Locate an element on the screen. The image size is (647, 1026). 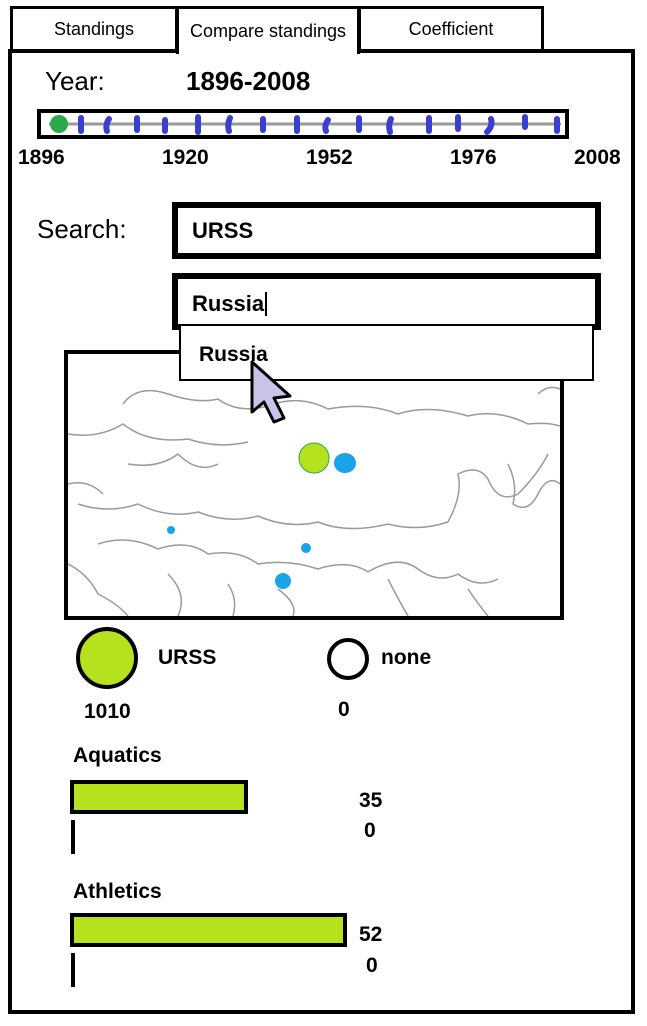
bar-athletics-urss is located at coordinates (208, 930).